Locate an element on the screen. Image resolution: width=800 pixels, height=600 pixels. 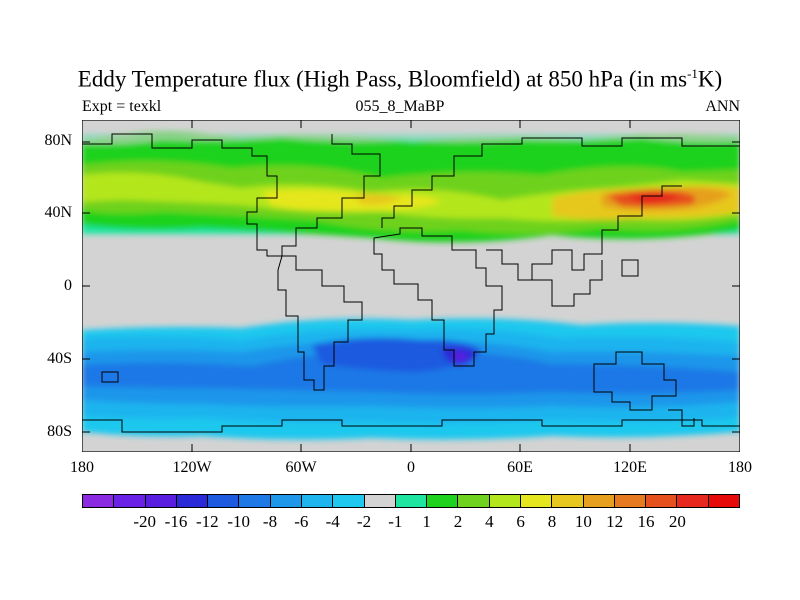
colorbar-label: 4 is located at coordinates (489, 521).